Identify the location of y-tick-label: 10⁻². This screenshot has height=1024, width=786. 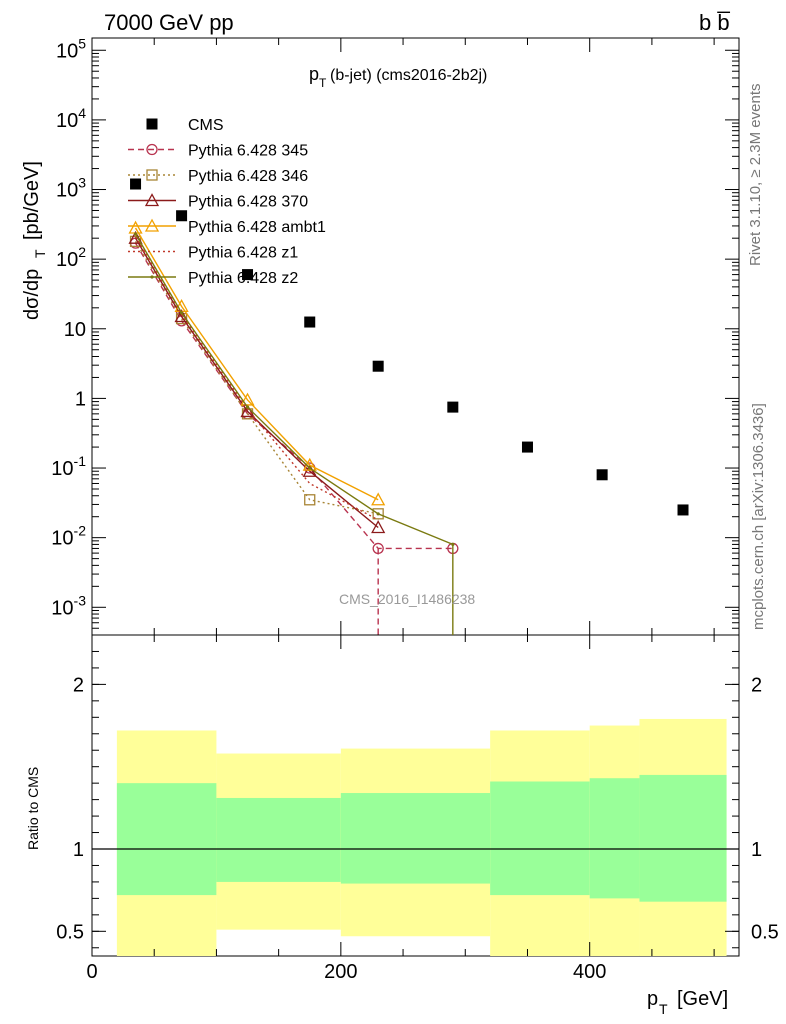
(68, 536).